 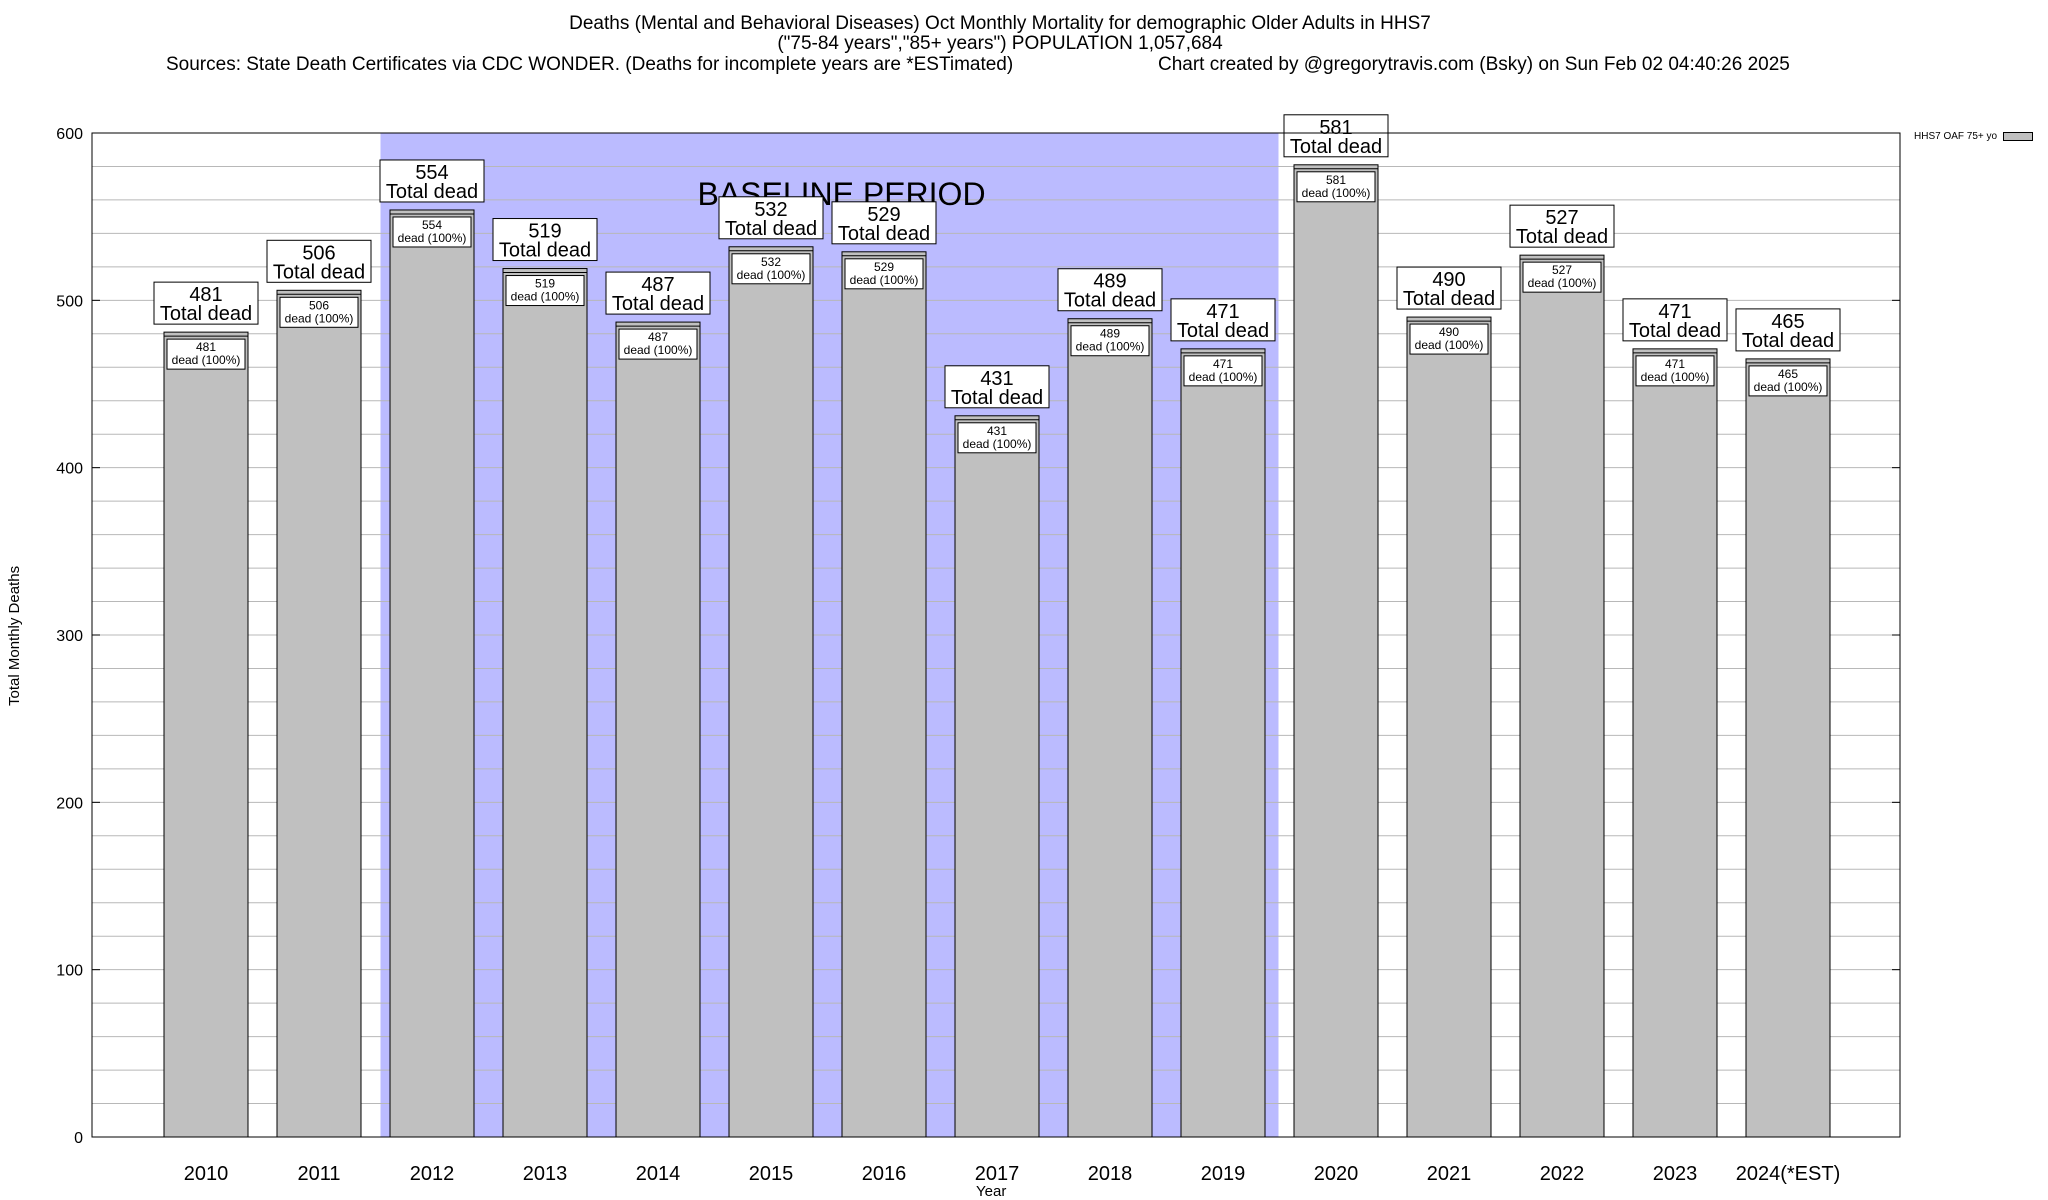 What do you see at coordinates (997, 431) in the screenshot?
I see `inner-label-value: 431` at bounding box center [997, 431].